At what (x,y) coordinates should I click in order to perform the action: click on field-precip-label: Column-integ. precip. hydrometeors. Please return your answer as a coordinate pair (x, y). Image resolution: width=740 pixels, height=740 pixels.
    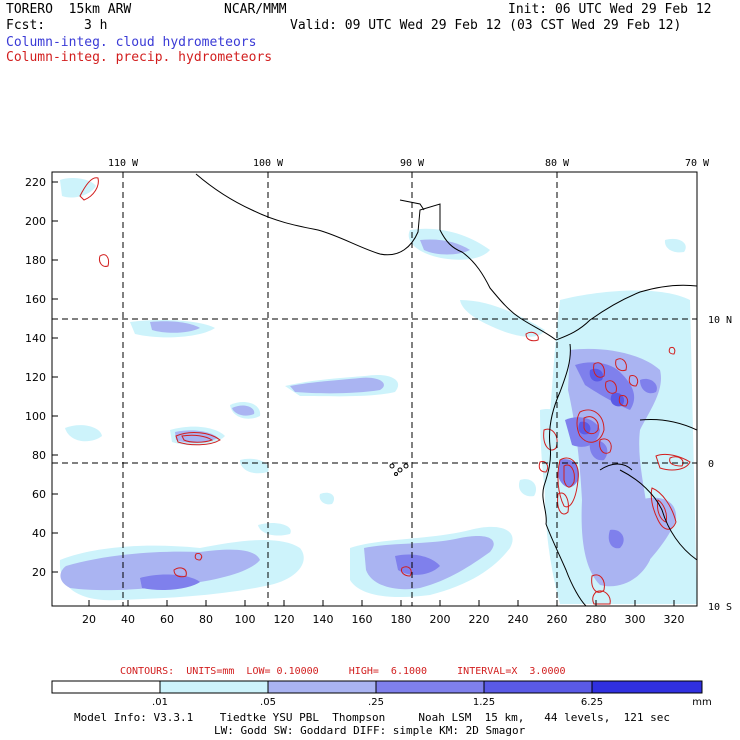
    Looking at the image, I should click on (139, 57).